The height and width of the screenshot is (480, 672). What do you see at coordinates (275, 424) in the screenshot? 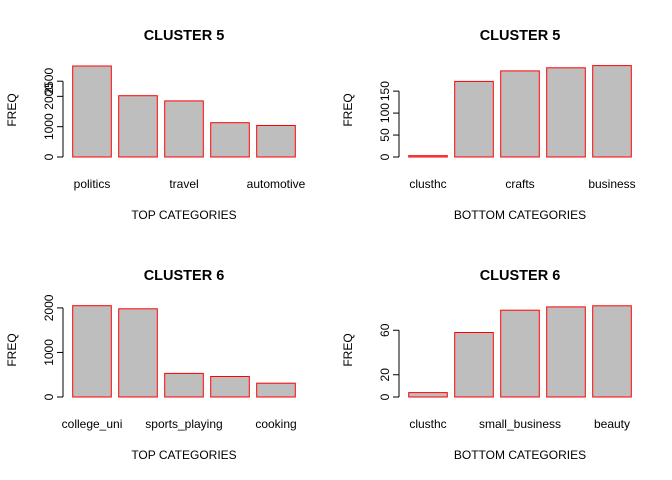
I see `x-tick-label: cooking` at bounding box center [275, 424].